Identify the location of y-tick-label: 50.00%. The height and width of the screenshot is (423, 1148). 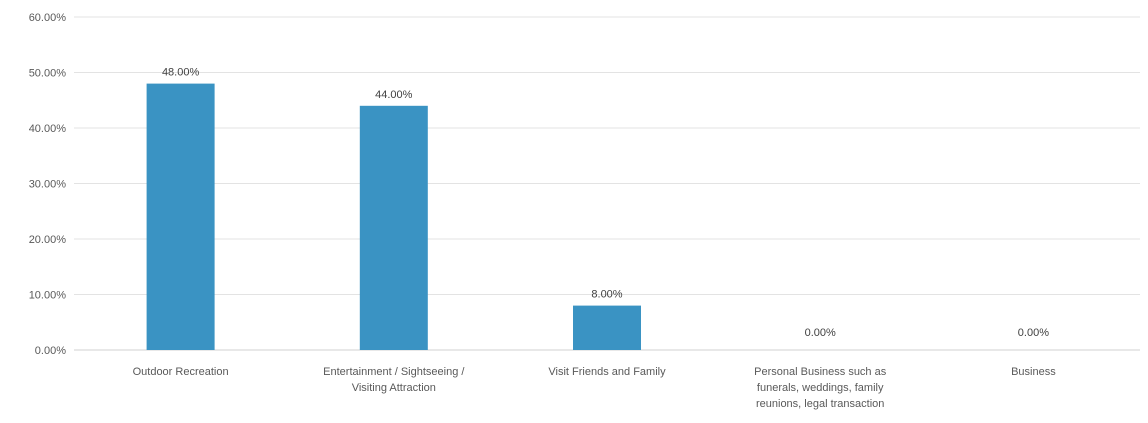
(48, 74).